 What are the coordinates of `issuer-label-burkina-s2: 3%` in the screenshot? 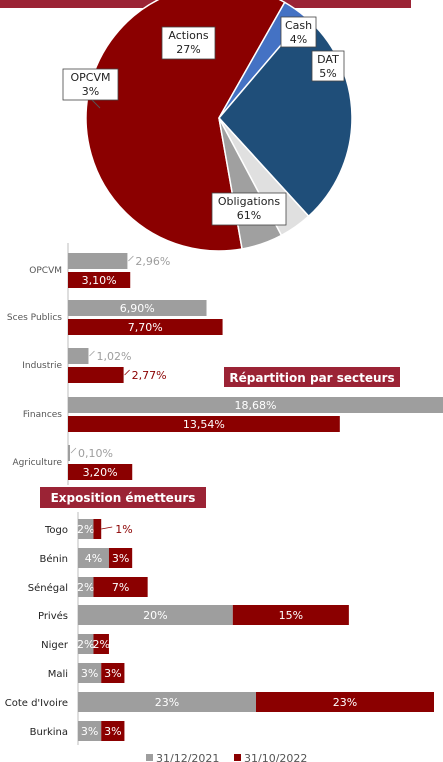 It's located at (112, 731).